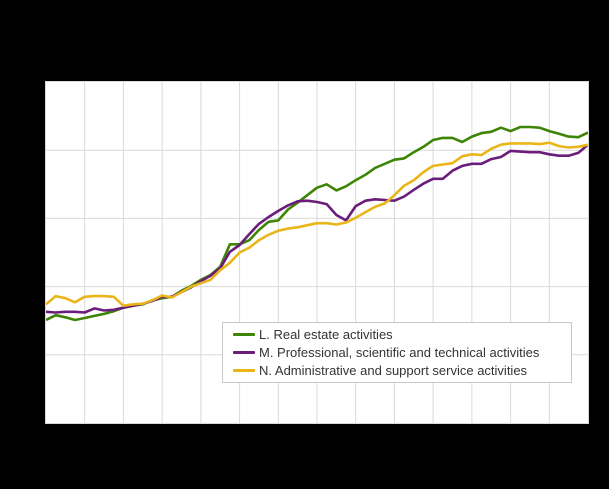 The height and width of the screenshot is (489, 609). What do you see at coordinates (244, 334) in the screenshot?
I see `legend-line-swatch-green` at bounding box center [244, 334].